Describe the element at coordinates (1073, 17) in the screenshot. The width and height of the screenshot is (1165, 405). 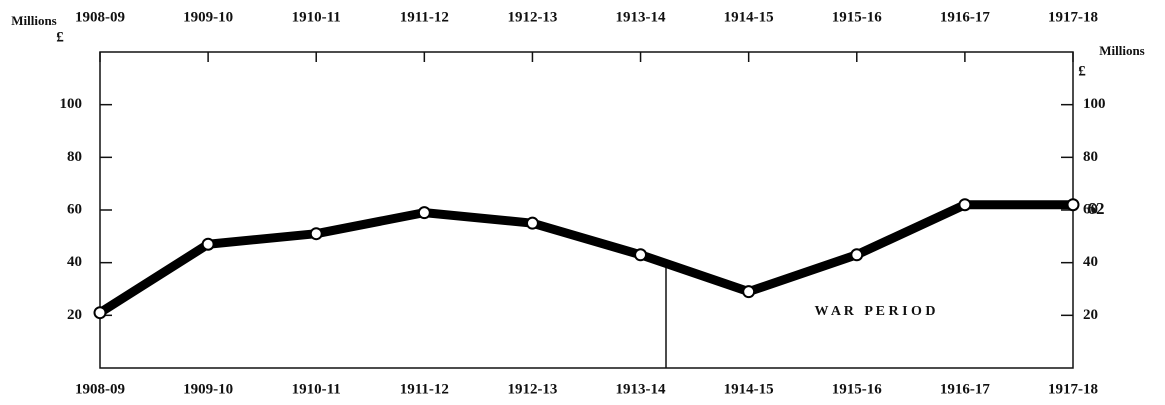
I see `x-top-label: 1917-18` at that location.